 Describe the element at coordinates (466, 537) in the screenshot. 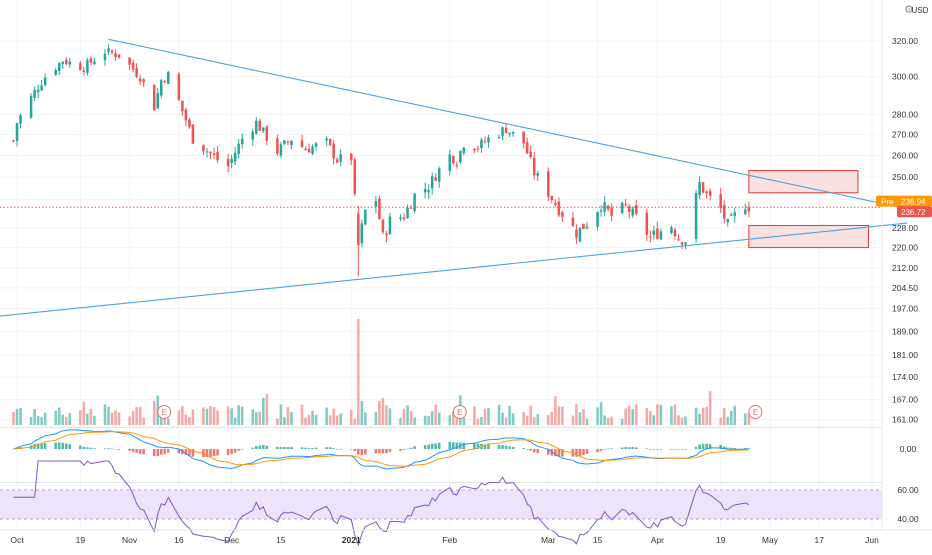

I see `time-axis: Oct 19 Nov 16 Dec 15 2021 Feb Mar 15 Apr 19 May 17 Jun` at that location.